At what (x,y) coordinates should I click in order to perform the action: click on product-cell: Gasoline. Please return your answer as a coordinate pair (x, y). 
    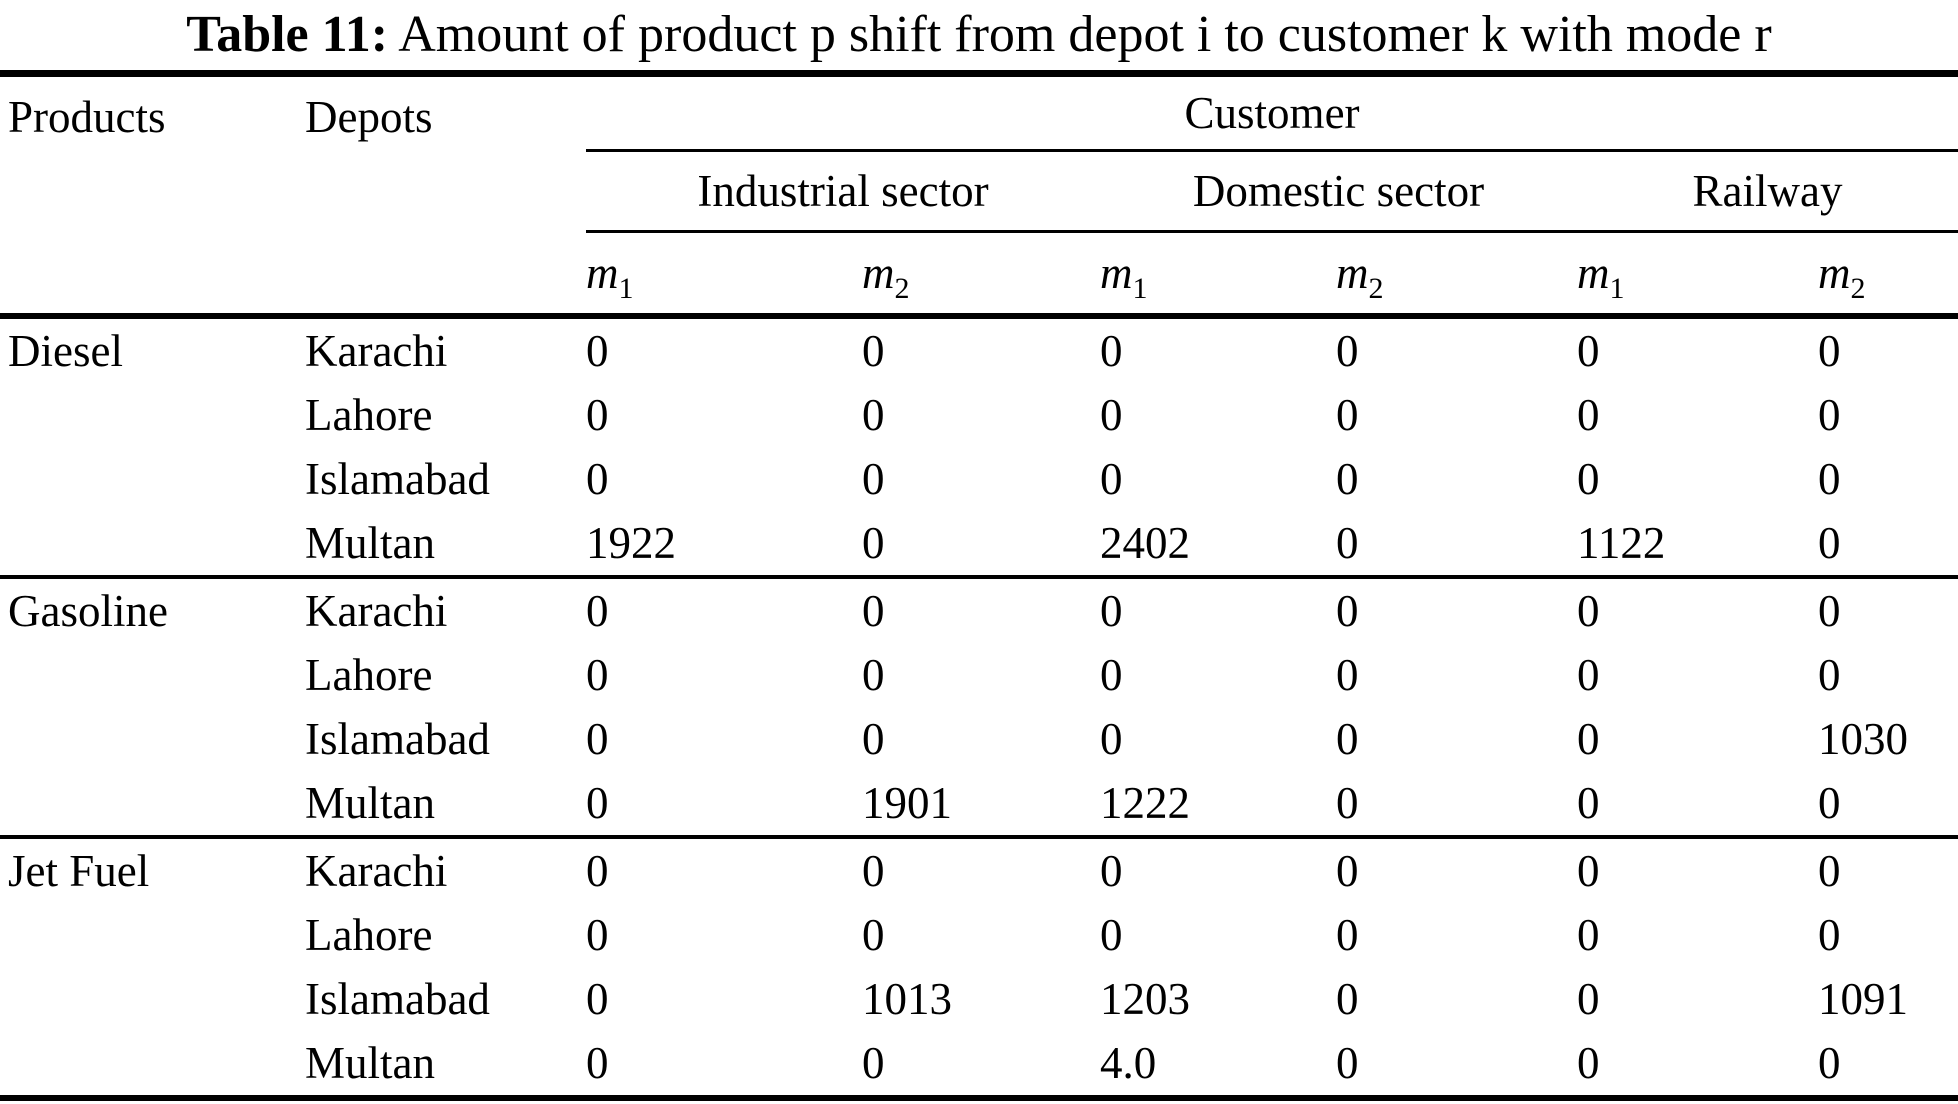
    Looking at the image, I should click on (152, 609).